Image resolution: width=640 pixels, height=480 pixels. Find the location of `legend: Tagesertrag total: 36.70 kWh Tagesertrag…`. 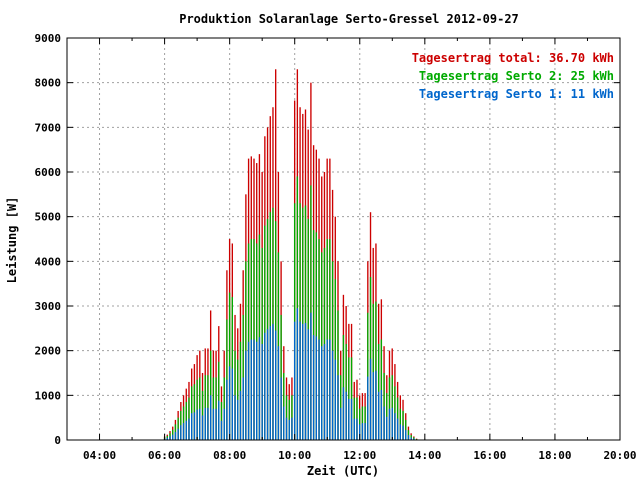

legend: Tagesertrag total: 36.70 kWh Tagesertrag… is located at coordinates (513, 76).